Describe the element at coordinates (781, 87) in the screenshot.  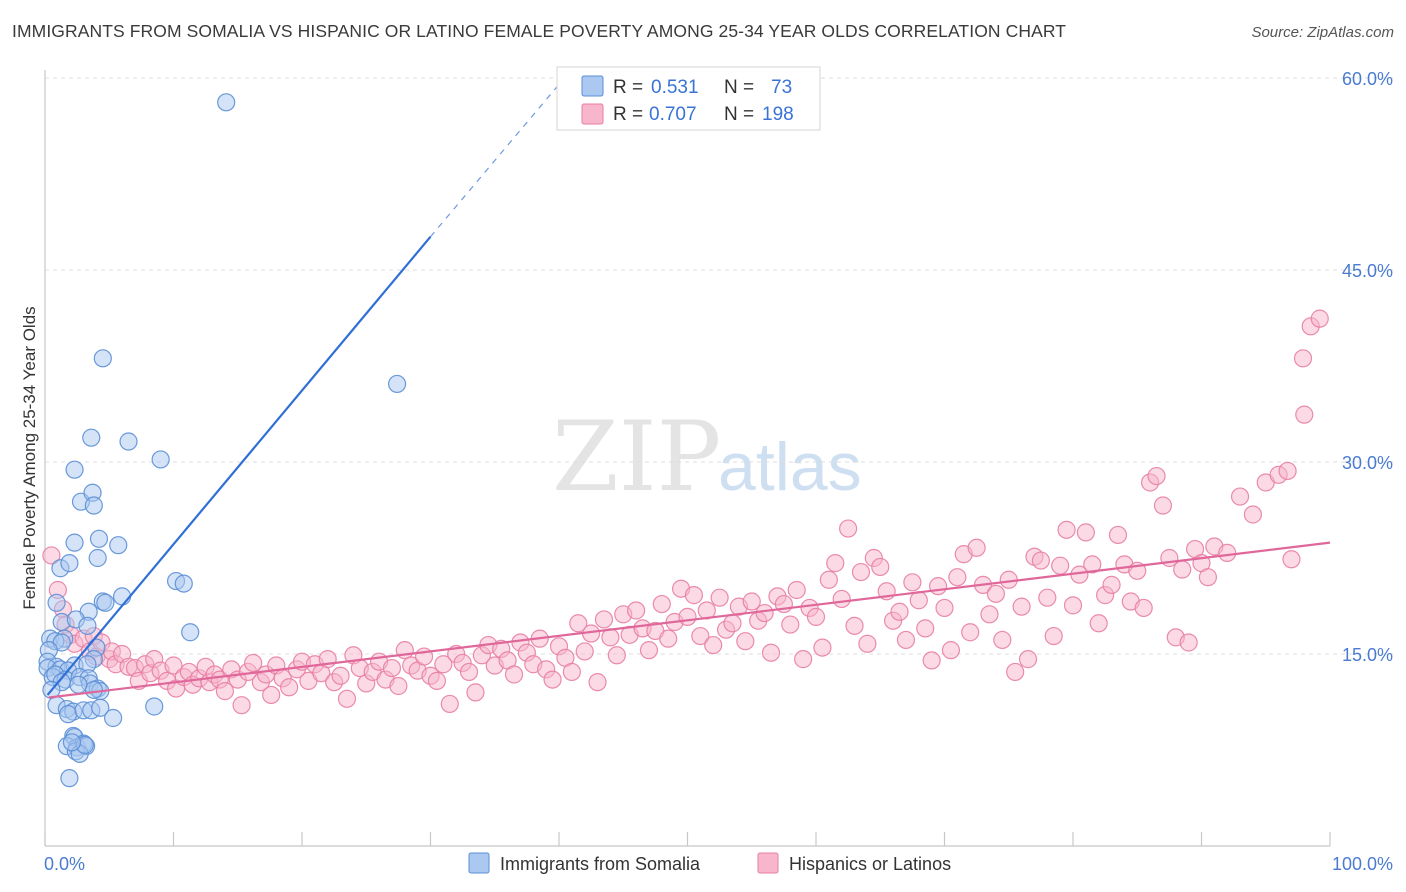
I see `legend-n-value-1: 73` at that location.